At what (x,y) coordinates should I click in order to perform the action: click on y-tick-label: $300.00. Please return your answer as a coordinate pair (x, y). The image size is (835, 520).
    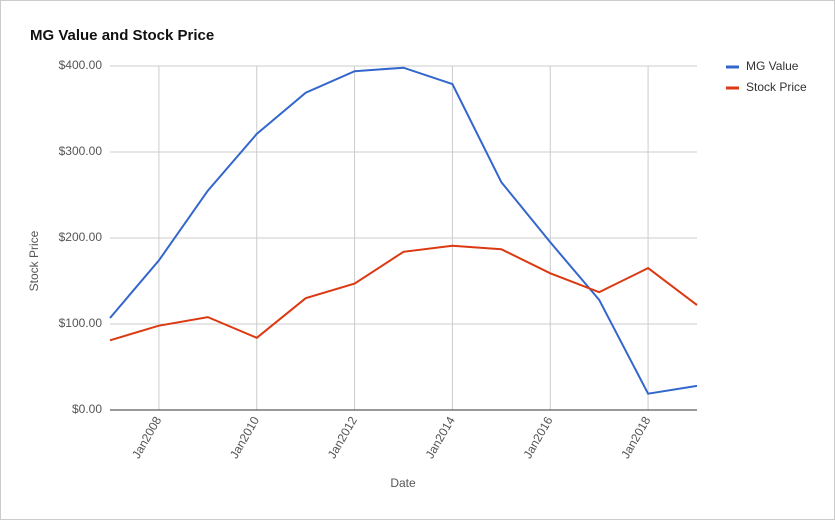
    Looking at the image, I should click on (81, 151).